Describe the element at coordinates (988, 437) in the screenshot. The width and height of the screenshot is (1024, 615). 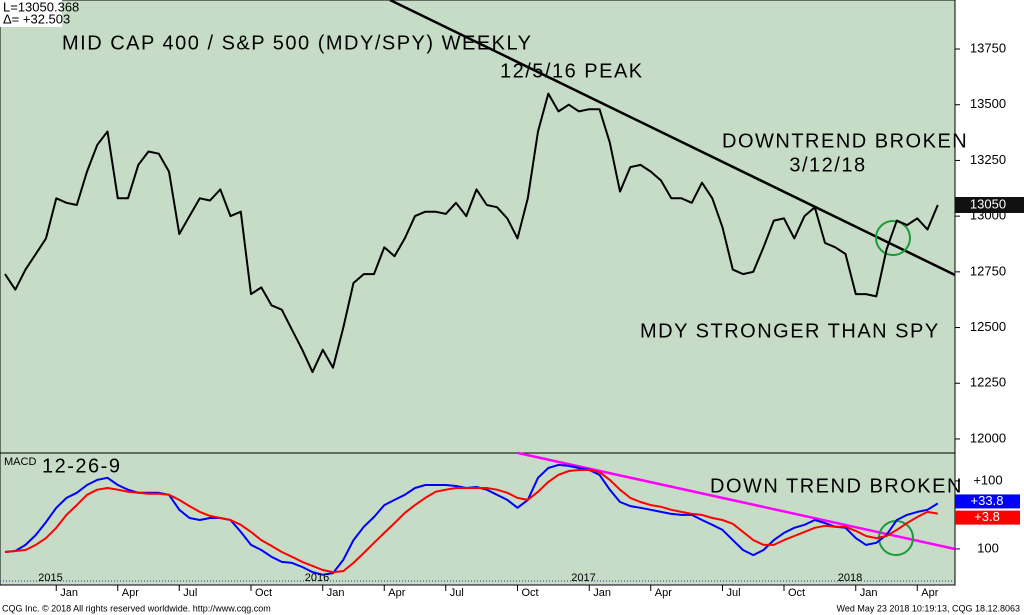
I see `y-tick-label: 12000` at that location.